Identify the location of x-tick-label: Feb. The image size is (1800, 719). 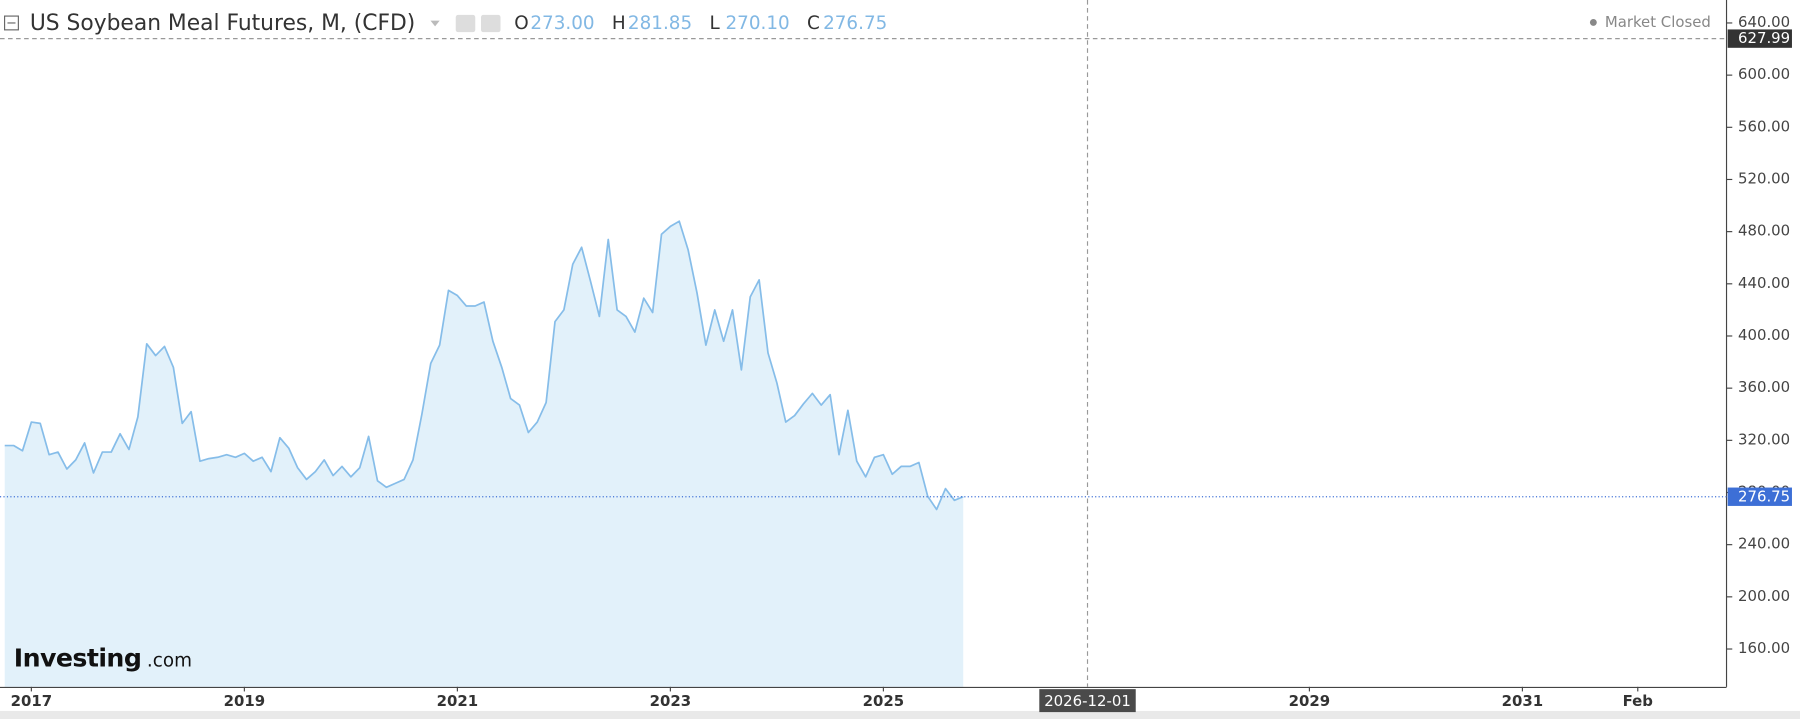
(1638, 701).